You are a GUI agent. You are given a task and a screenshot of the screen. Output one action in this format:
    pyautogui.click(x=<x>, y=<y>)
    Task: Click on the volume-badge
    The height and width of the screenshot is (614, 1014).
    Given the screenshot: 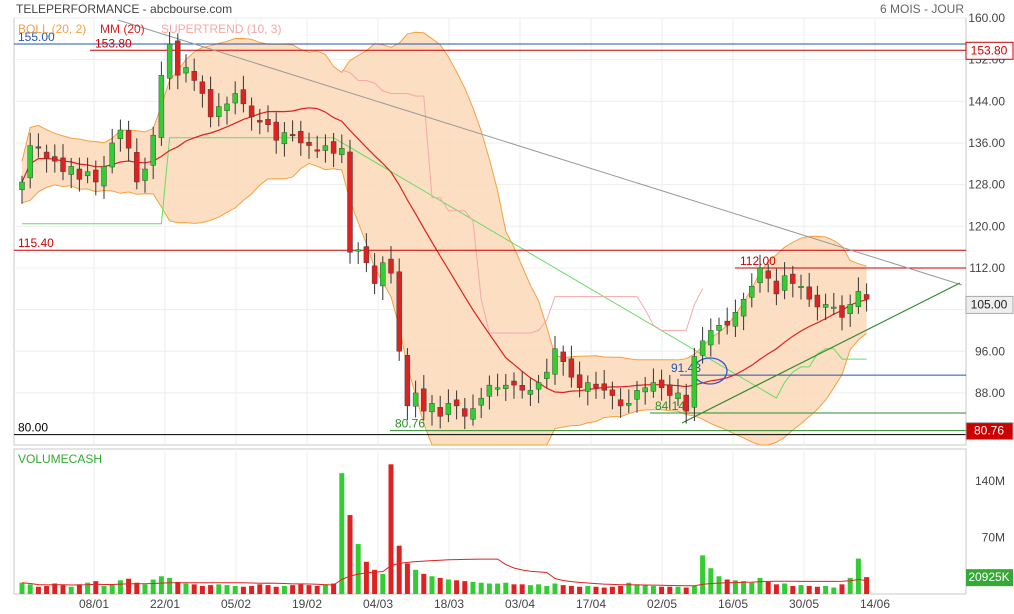 What is the action you would take?
    pyautogui.click(x=989, y=578)
    